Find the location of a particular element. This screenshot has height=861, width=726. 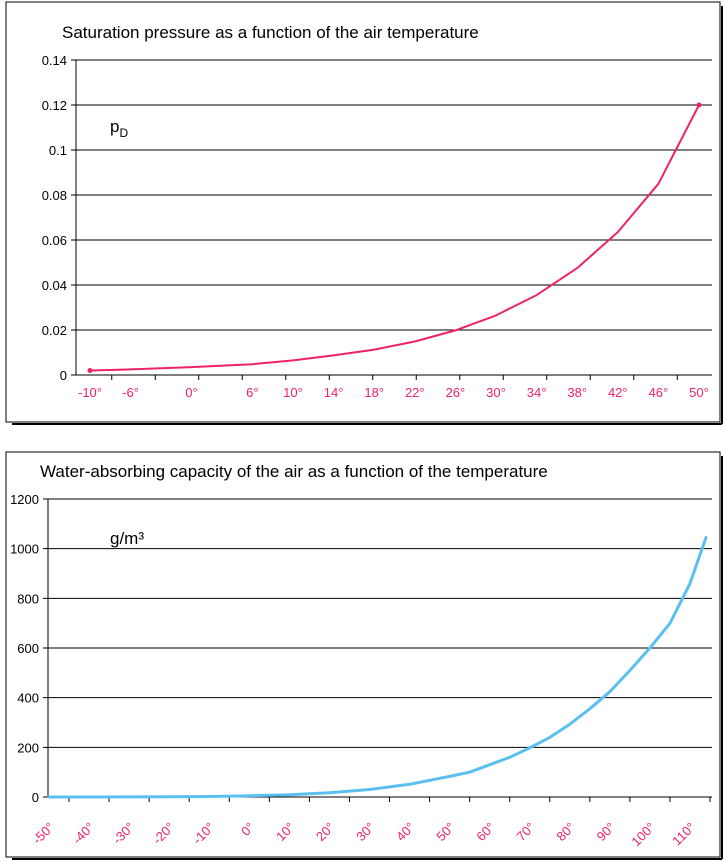

y-tick-label: 0.04 is located at coordinates (54, 285).